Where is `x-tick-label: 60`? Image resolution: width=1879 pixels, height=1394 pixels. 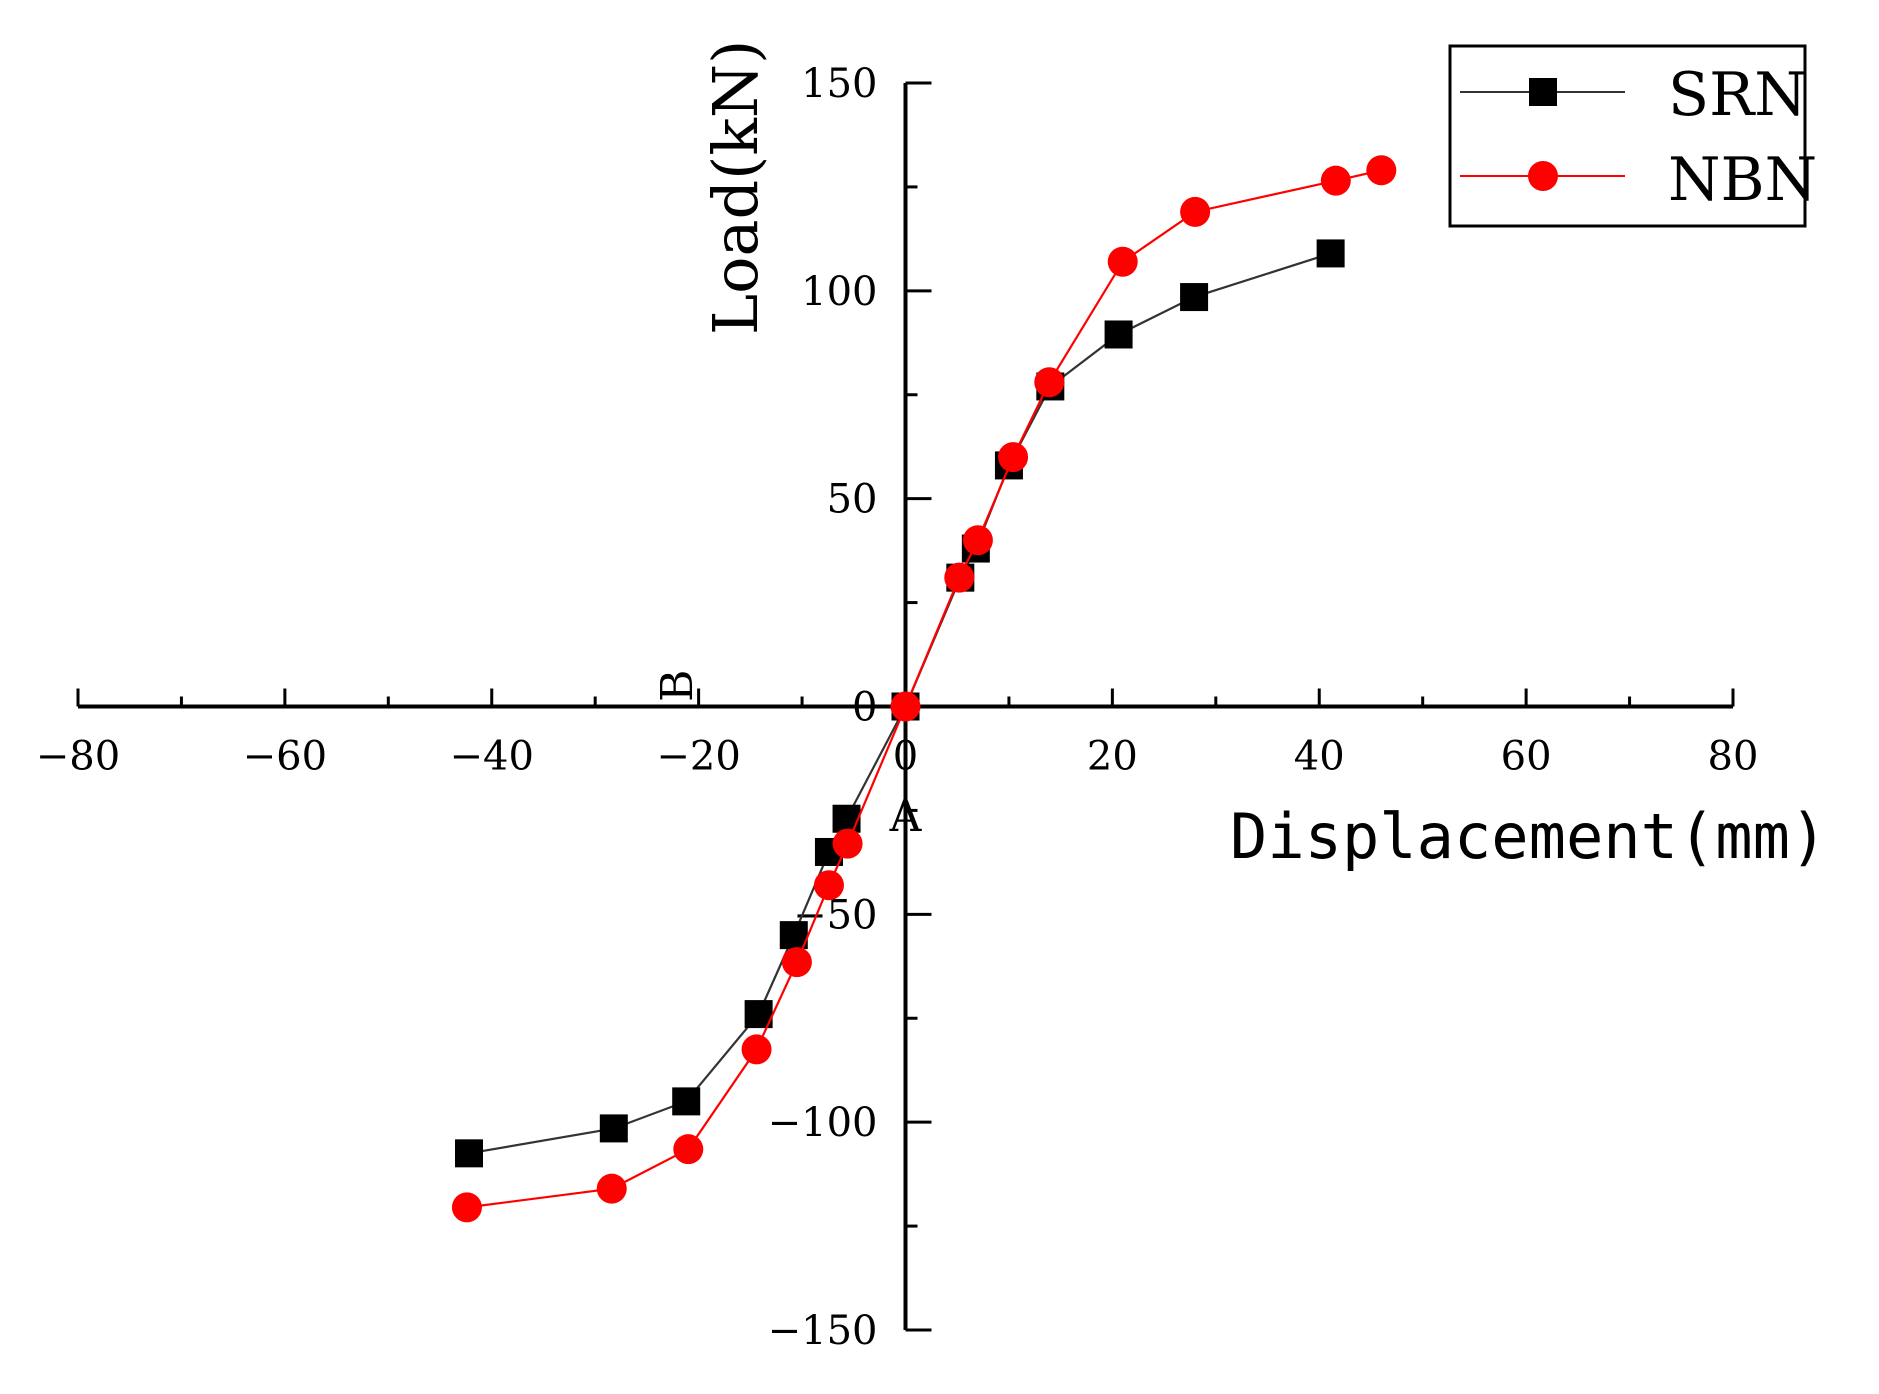 x-tick-label: 60 is located at coordinates (1526, 757).